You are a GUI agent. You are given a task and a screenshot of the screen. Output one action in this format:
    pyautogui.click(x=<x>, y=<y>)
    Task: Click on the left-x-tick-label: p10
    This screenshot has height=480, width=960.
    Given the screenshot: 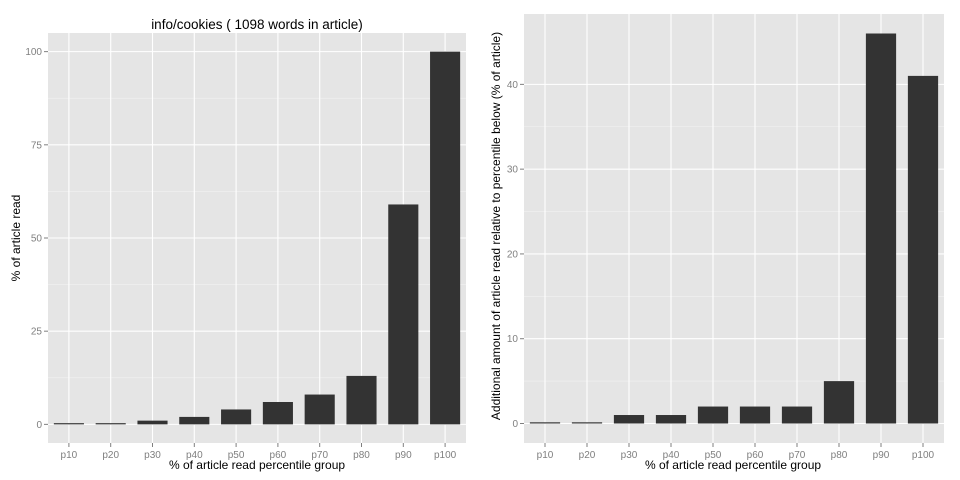 What is the action you would take?
    pyautogui.click(x=69, y=455)
    